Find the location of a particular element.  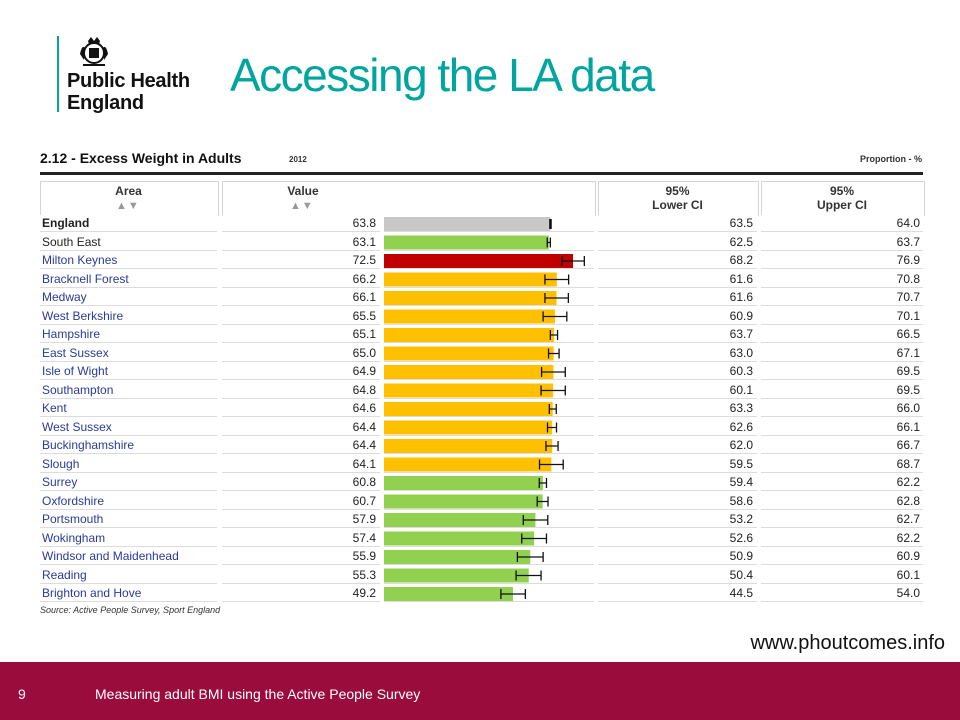

header-value-box is located at coordinates (409, 198).